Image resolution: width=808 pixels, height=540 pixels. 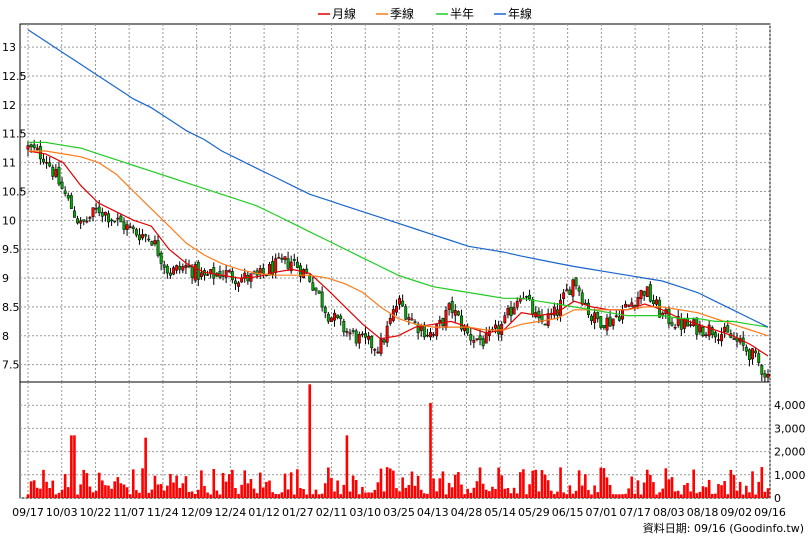 I want to click on volume-y-tick: 0, so click(x=777, y=498).